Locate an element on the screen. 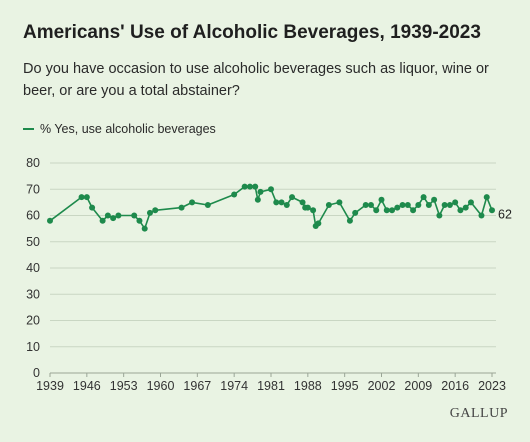 The image size is (530, 442). y-tick-label-10: 10 is located at coordinates (33, 347).